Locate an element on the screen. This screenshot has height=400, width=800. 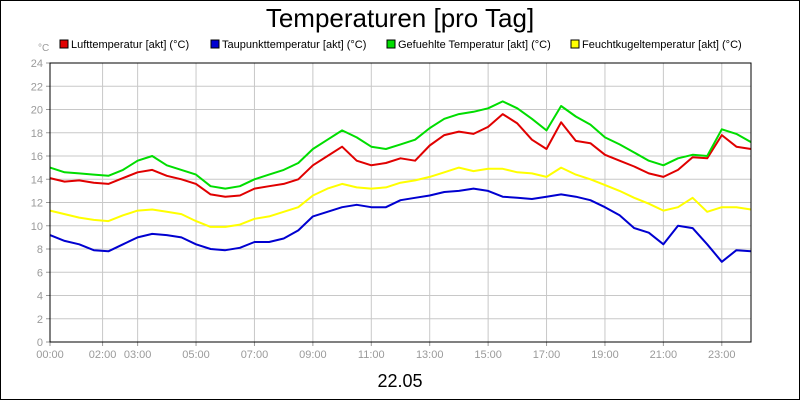
y-tick-label: 14 is located at coordinates (37, 180).